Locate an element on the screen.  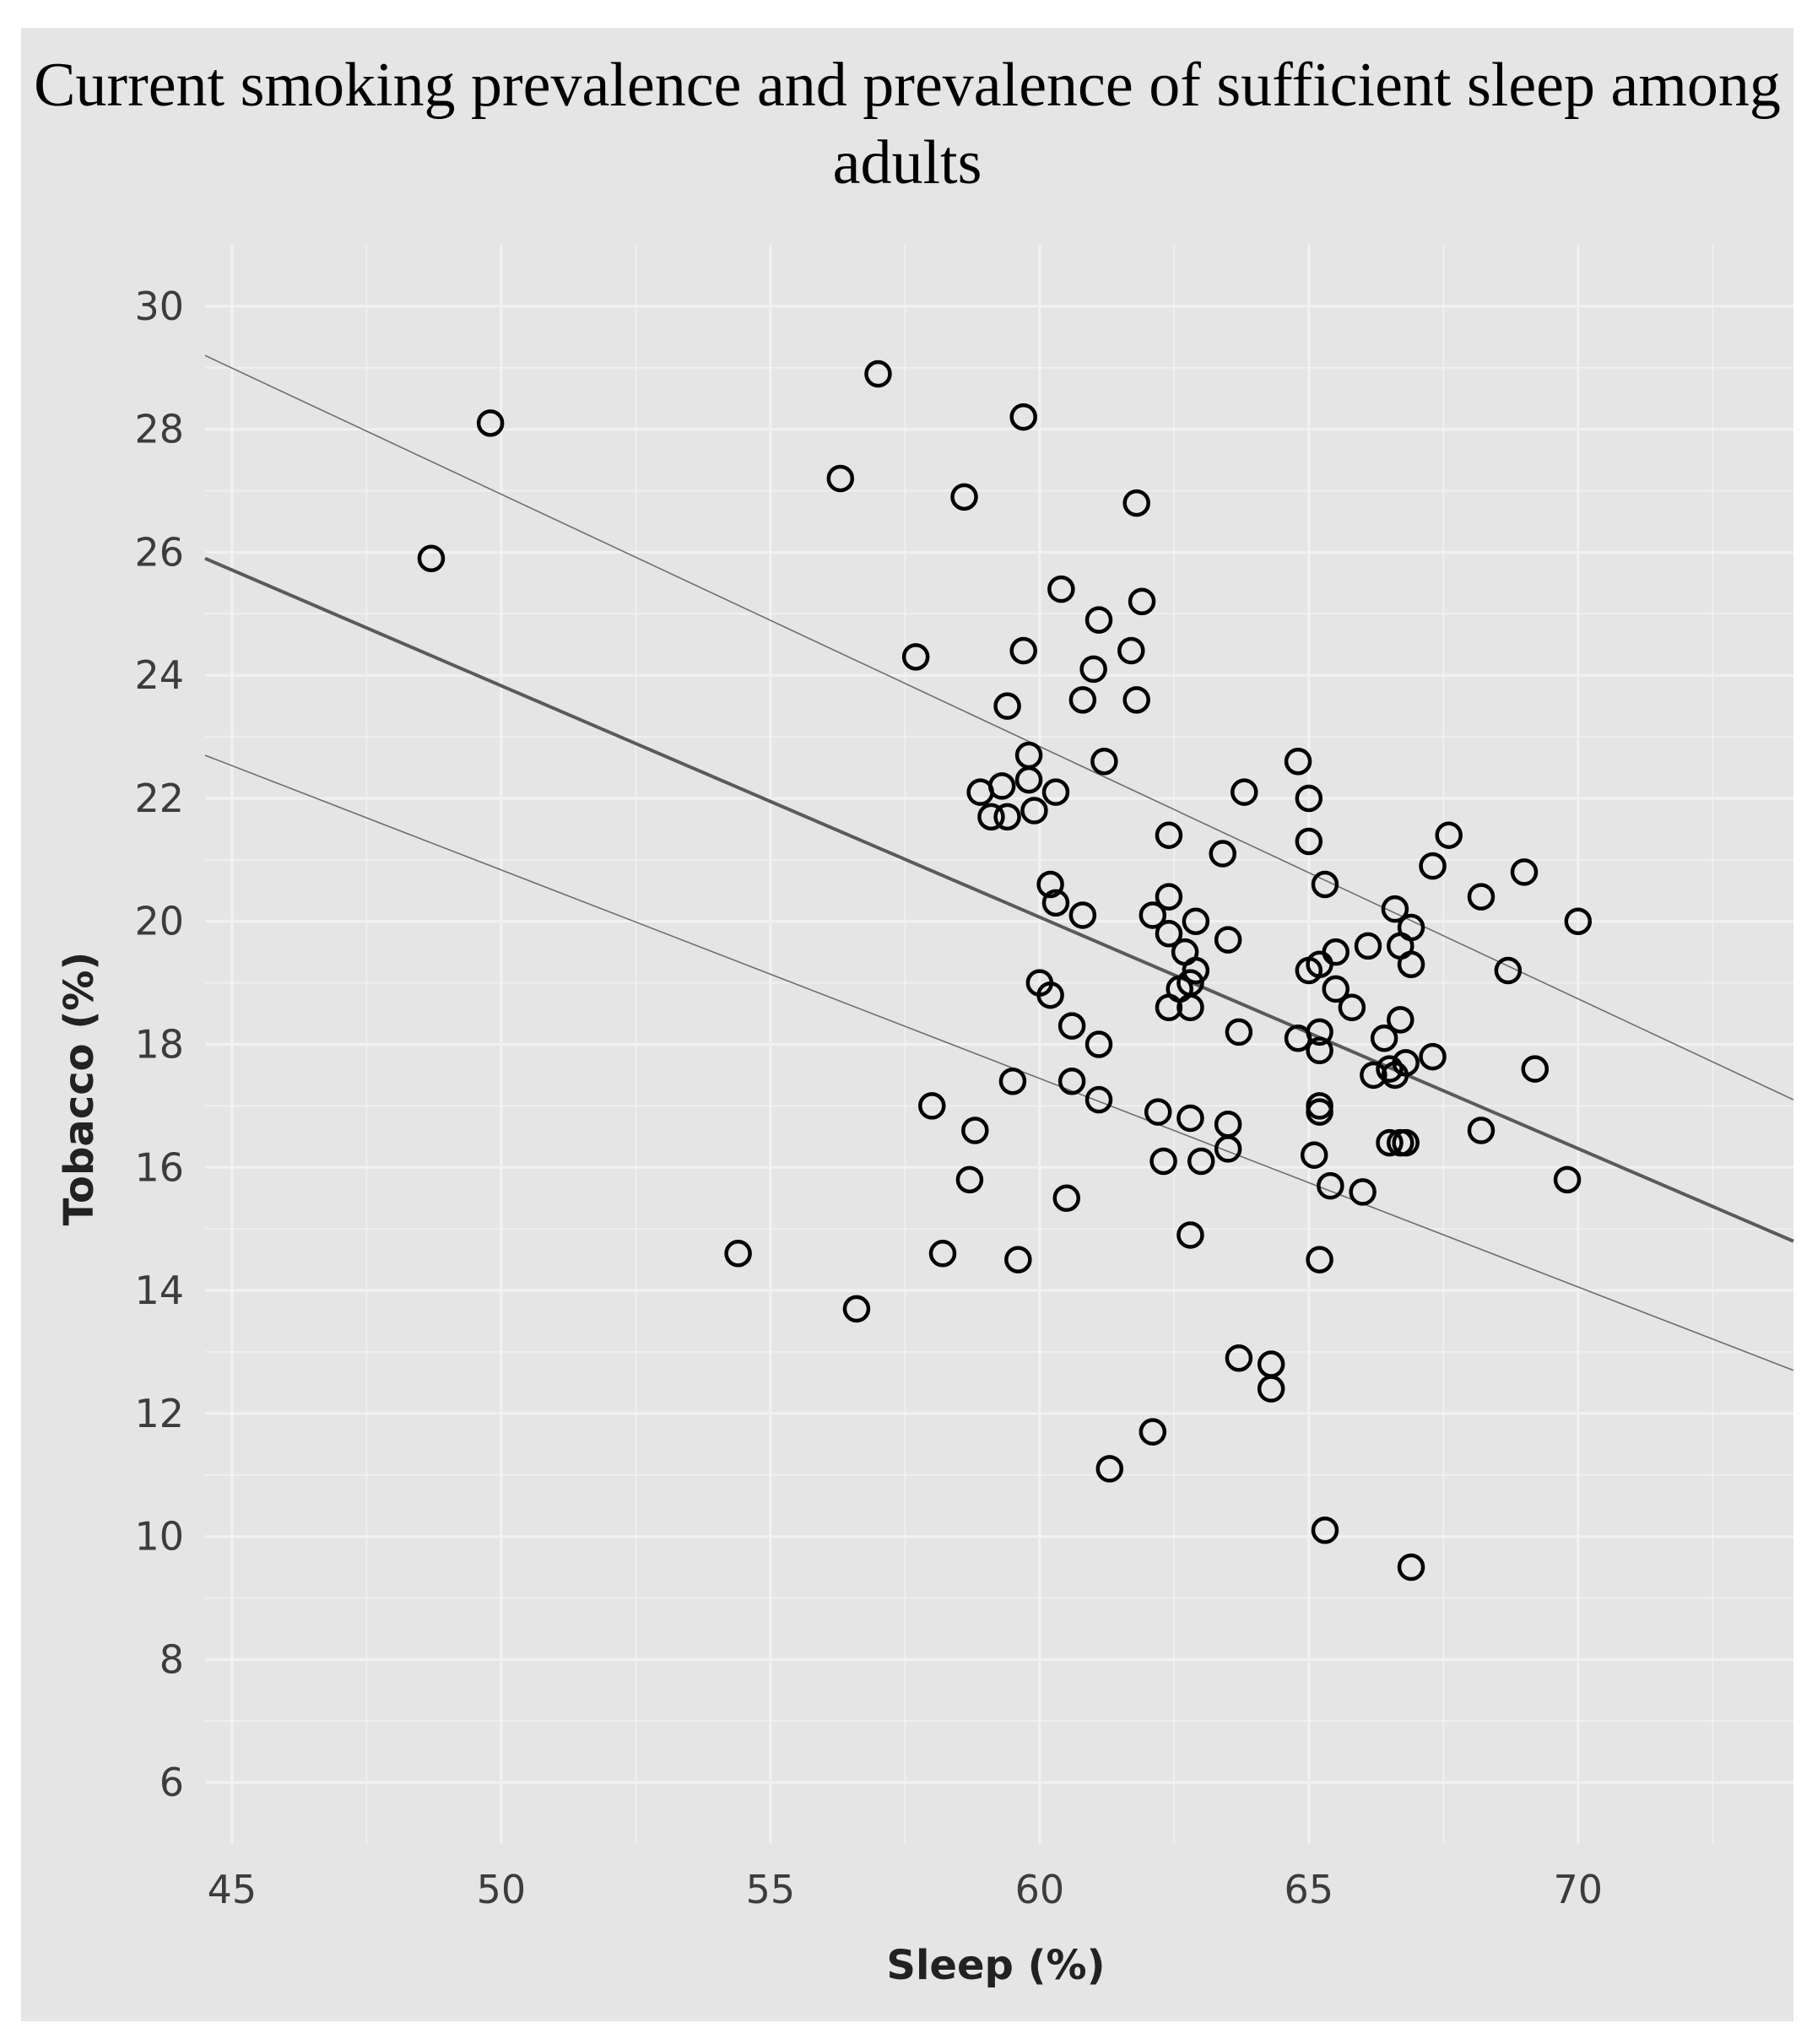
y-tick-label: 22 is located at coordinates (159, 799).